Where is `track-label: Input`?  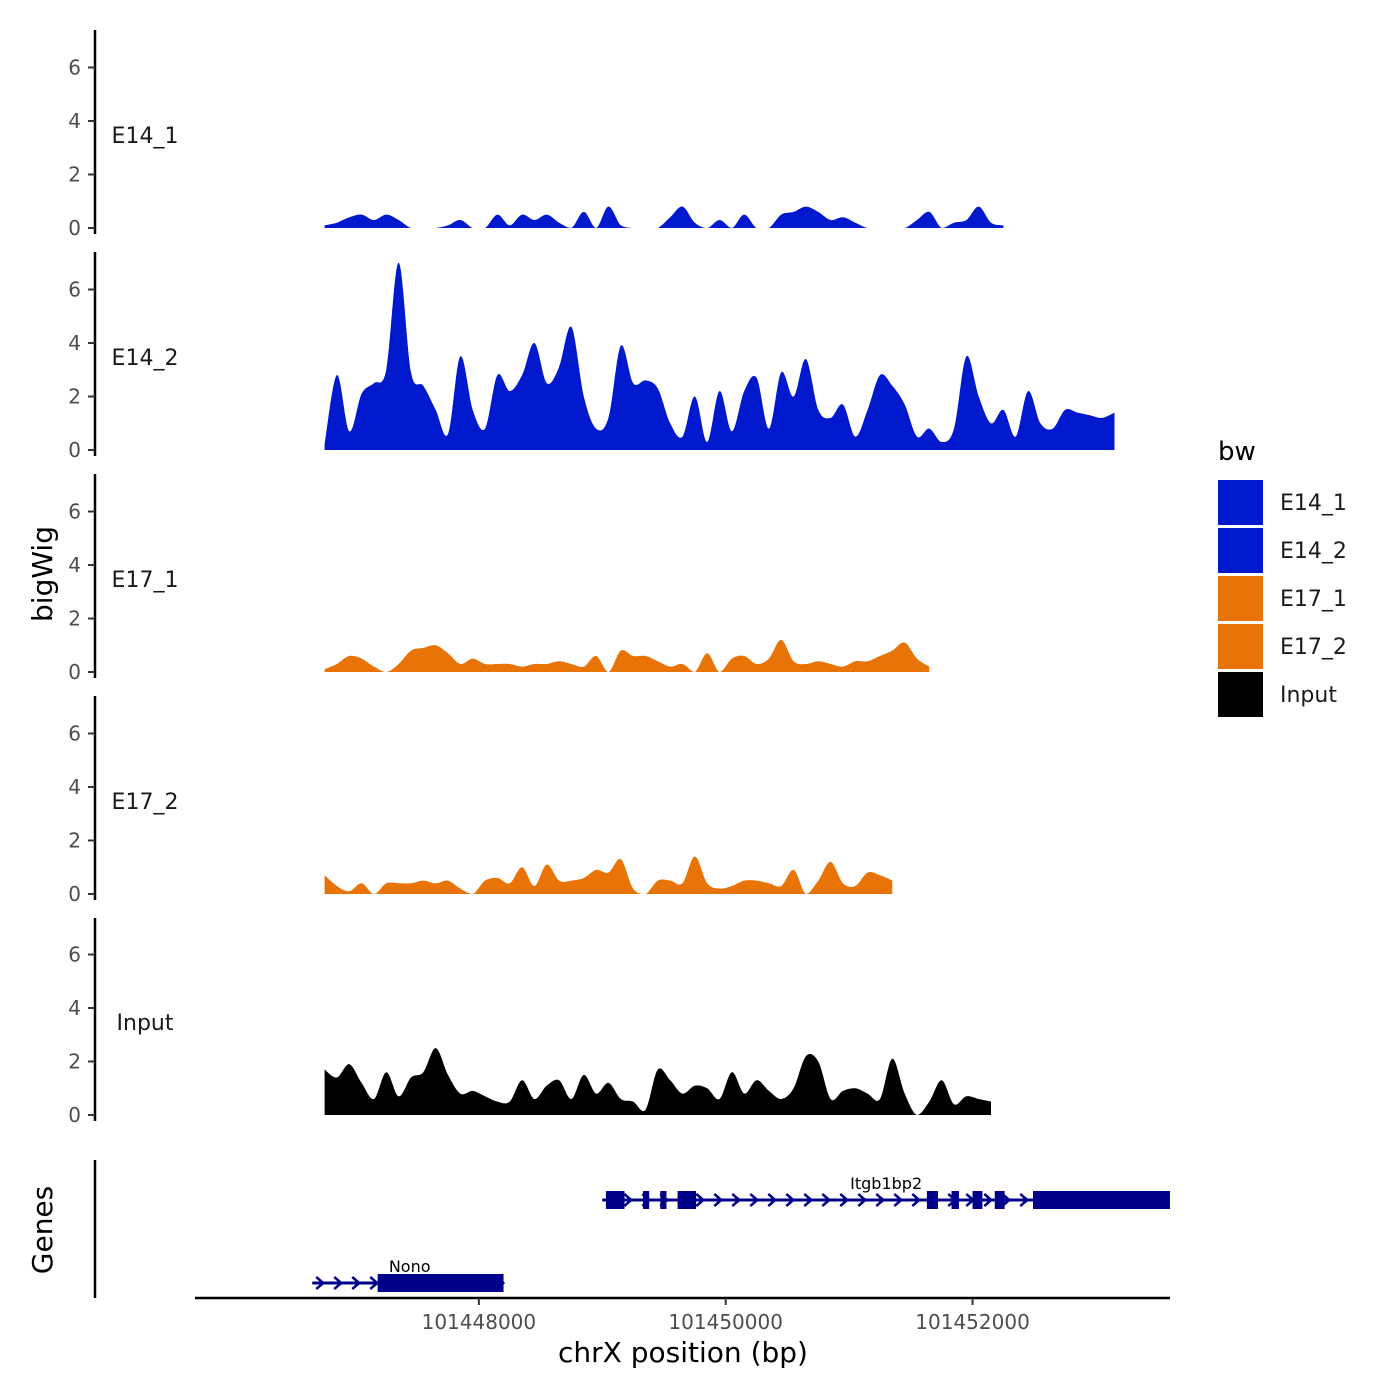
track-label: Input is located at coordinates (145, 1023).